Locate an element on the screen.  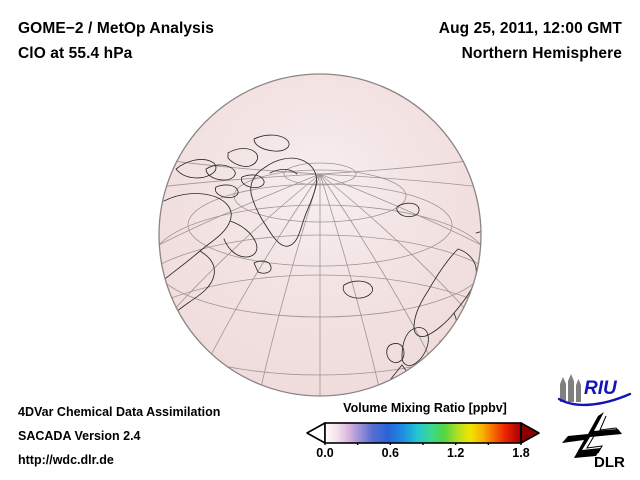
riu-wordmark: RIU is located at coordinates (601, 388).